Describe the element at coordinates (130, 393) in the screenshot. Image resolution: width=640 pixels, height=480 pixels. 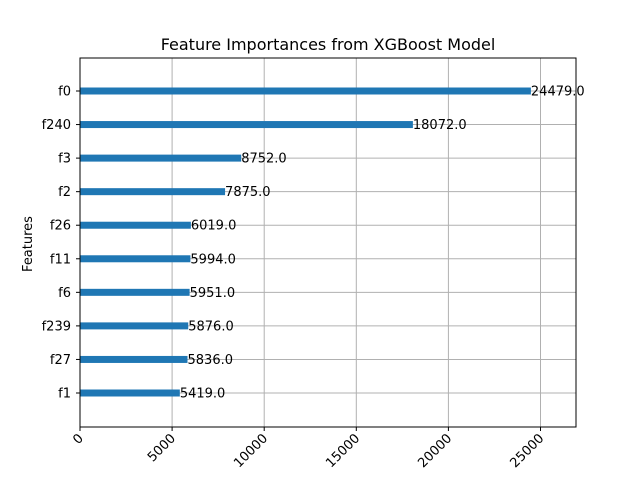
I see `bar-f1` at that location.